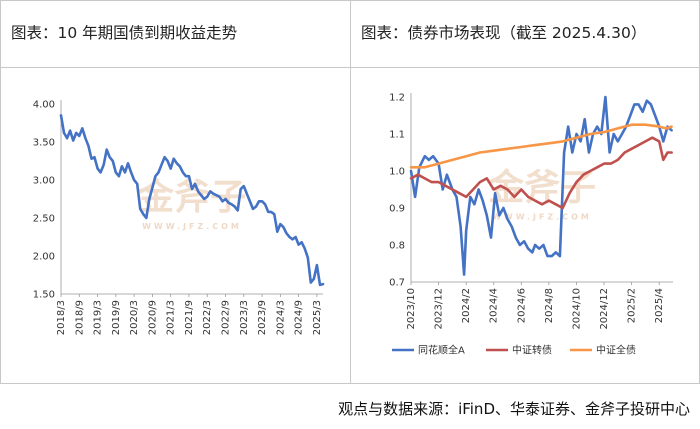 Image resolution: width=700 pixels, height=429 pixels. Describe the element at coordinates (494, 305) in the screenshot. I see `x-tick-label: 2024/4` at that location.